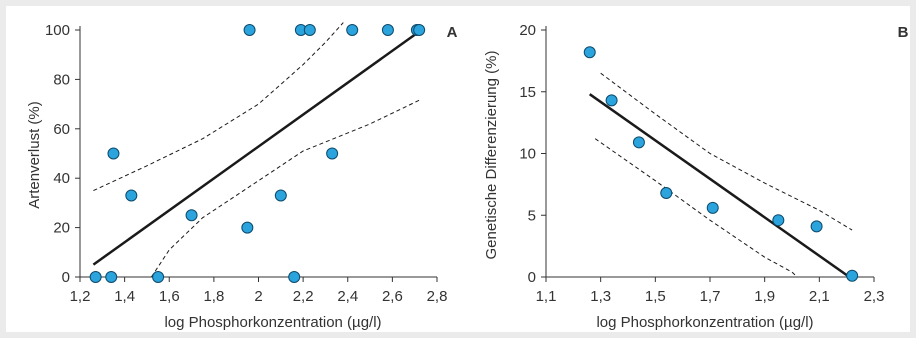  What do you see at coordinates (874, 296) in the screenshot?
I see `panel-b-x-tick-label: 2,3` at bounding box center [874, 296].